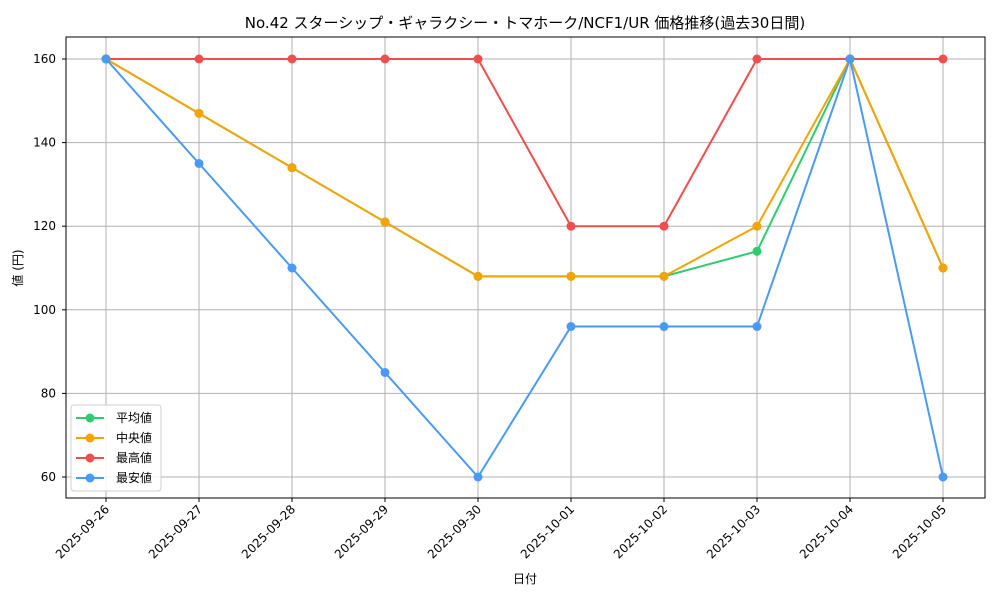 The width and height of the screenshot is (1000, 600). I want to click on legend-box, so click(116, 448).